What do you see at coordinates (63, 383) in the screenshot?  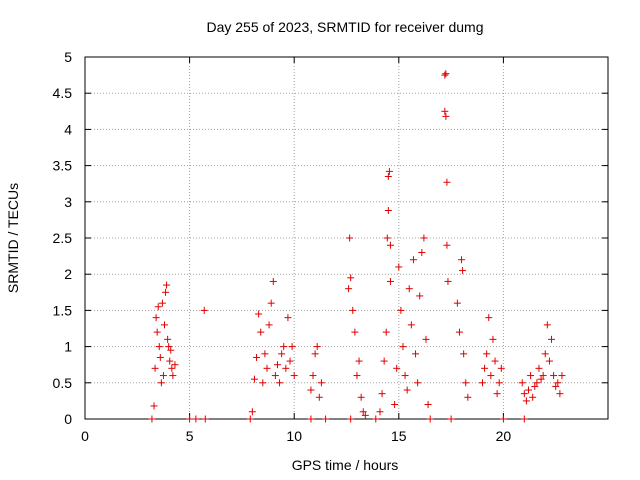 I see `y-tick-label: 0.5` at bounding box center [63, 383].